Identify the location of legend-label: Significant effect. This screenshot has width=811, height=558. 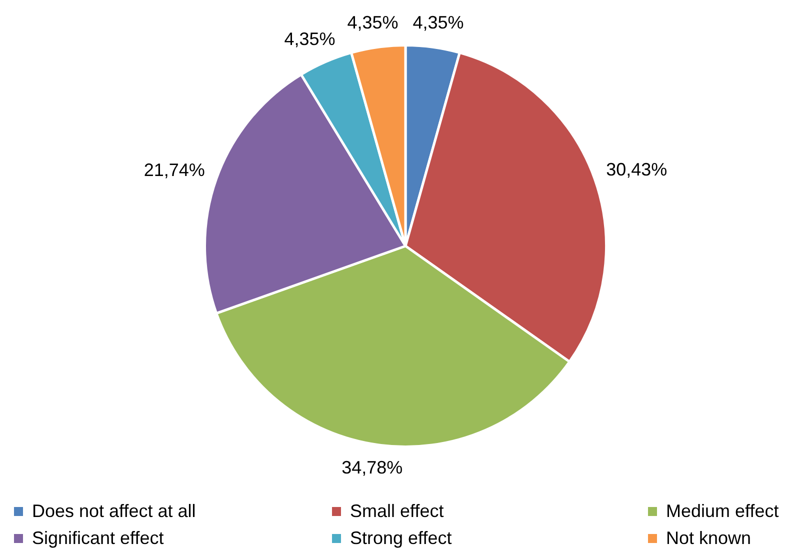
(98, 538).